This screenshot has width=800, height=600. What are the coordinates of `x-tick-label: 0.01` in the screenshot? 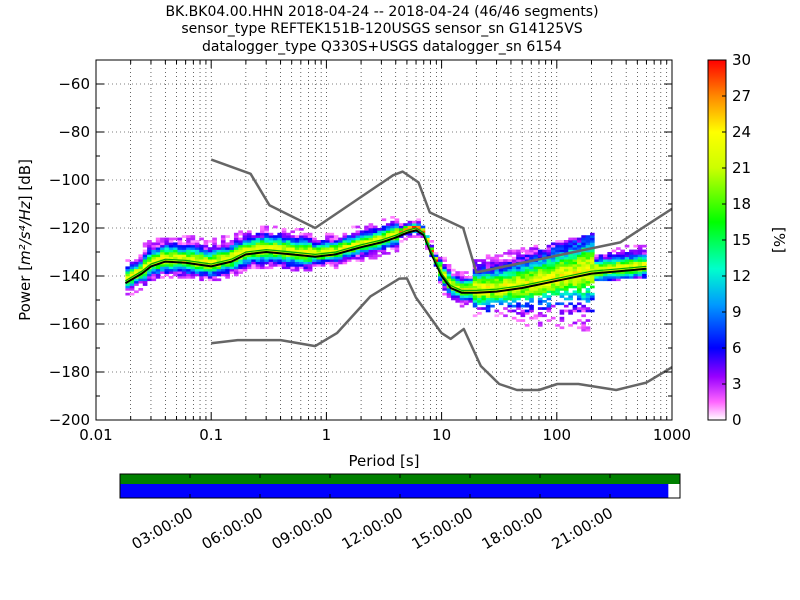 It's located at (95, 435).